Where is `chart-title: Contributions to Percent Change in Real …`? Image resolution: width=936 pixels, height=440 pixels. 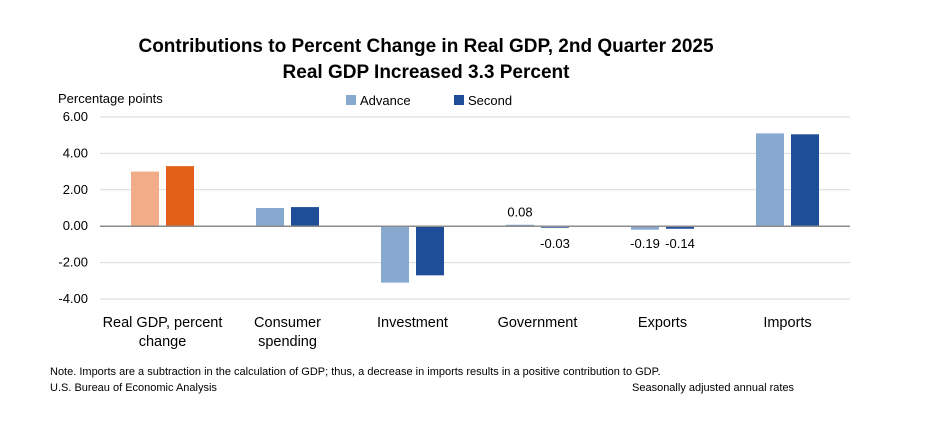
chart-title: Contributions to Percent Change in Real … is located at coordinates (425, 46).